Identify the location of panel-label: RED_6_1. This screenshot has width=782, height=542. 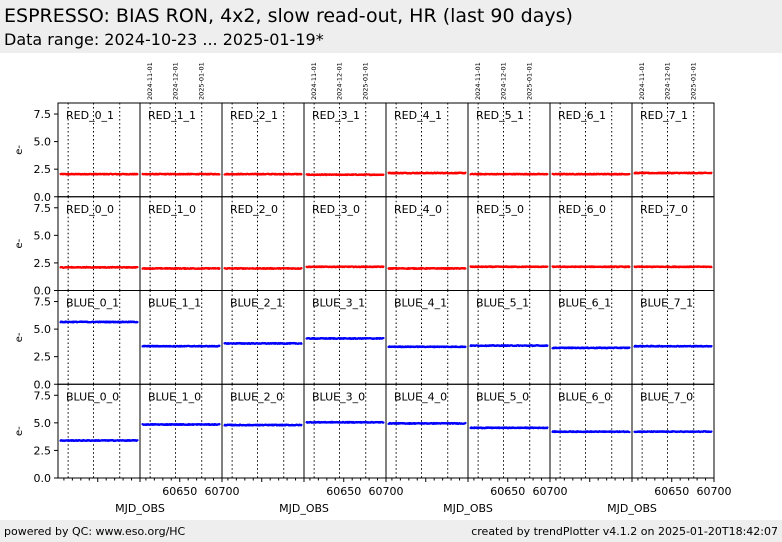
(582, 115).